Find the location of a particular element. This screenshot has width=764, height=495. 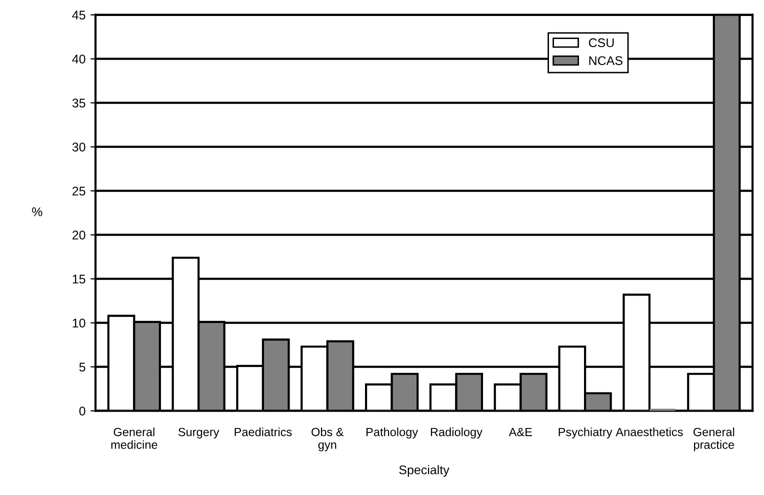

legend-label: CSU is located at coordinates (601, 43).